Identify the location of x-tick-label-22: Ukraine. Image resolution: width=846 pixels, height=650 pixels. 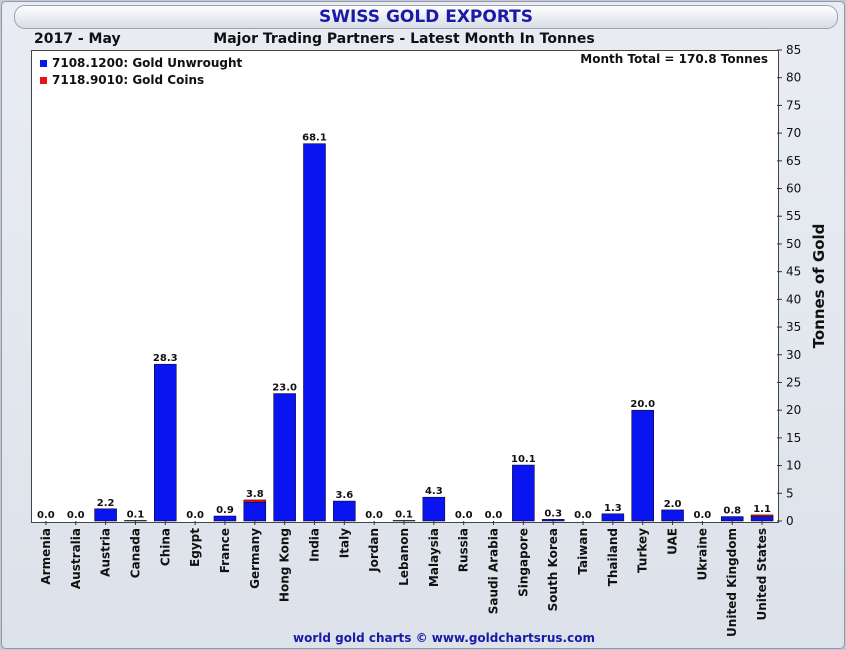
(702, 554).